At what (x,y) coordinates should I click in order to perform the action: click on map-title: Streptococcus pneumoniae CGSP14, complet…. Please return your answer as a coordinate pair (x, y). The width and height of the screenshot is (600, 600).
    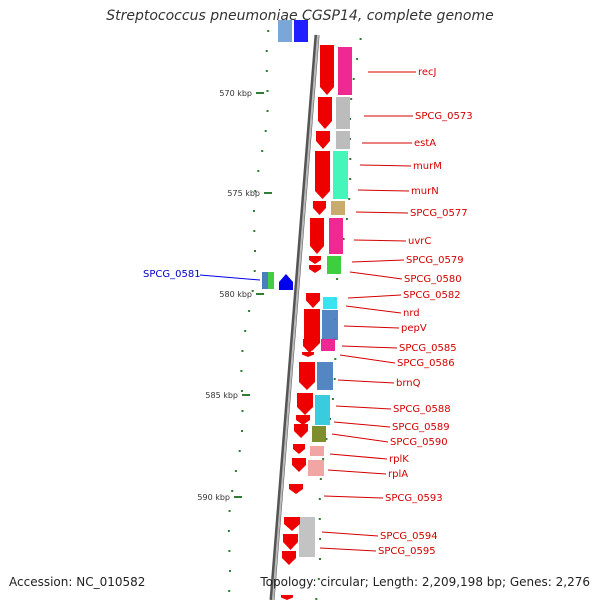
    Looking at the image, I should click on (300, 16).